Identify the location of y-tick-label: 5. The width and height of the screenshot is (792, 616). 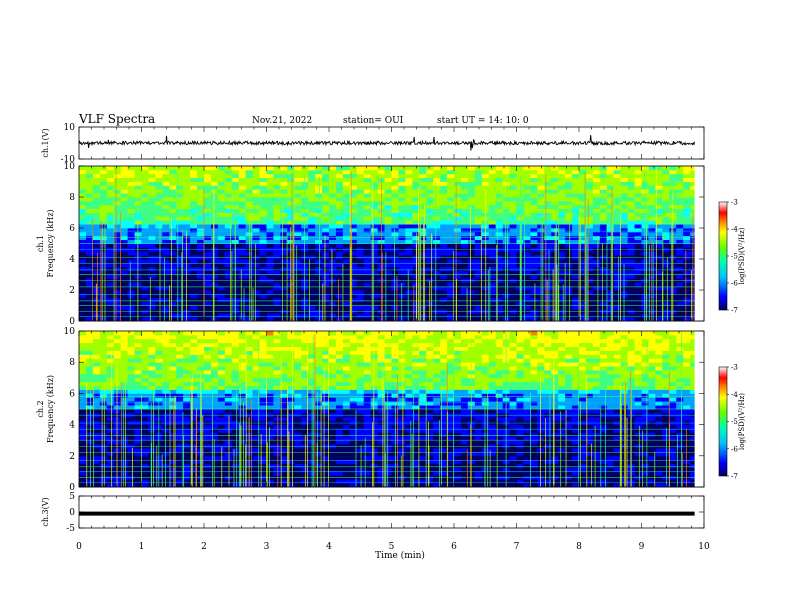
(72, 497).